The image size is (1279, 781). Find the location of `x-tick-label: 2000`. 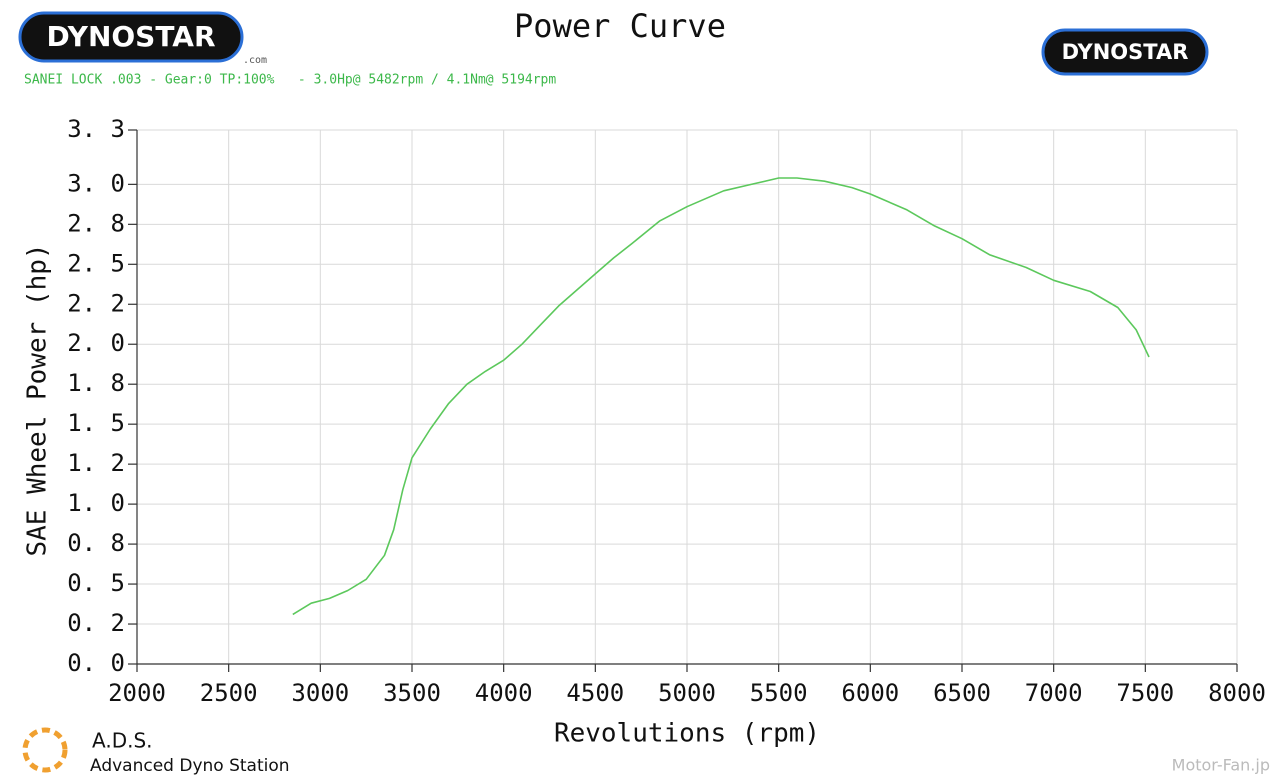

x-tick-label: 2000 is located at coordinates (137, 693).